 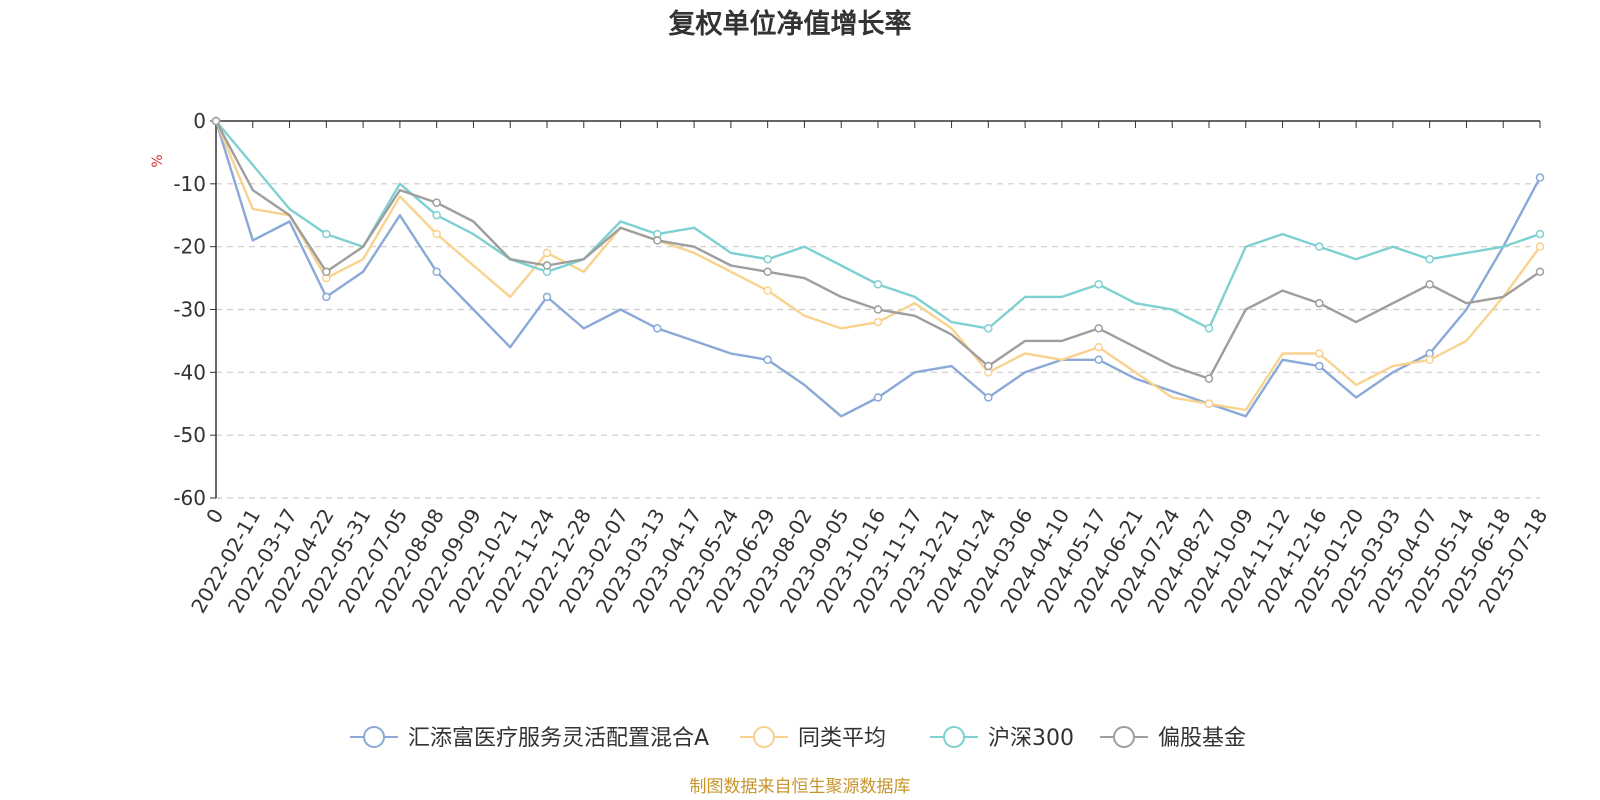 I want to click on legend-item: 同类平均, so click(x=813, y=738).